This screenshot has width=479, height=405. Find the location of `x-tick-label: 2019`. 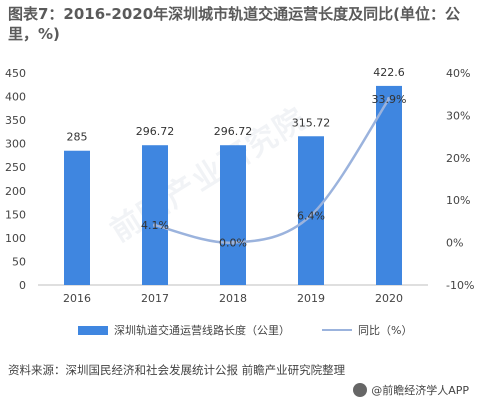

x-tick-label: 2019 is located at coordinates (311, 298).